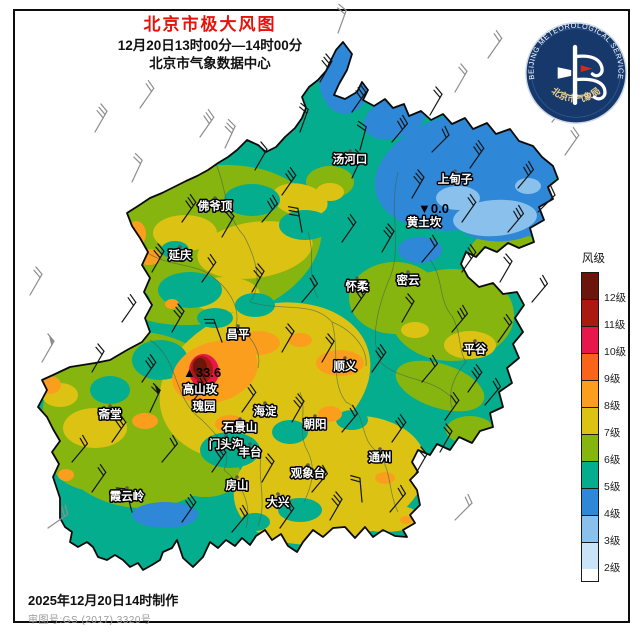 Image resolution: width=640 pixels, height=640 pixels. What do you see at coordinates (590, 313) in the screenshot?
I see `legend-swatch-11级` at bounding box center [590, 313].